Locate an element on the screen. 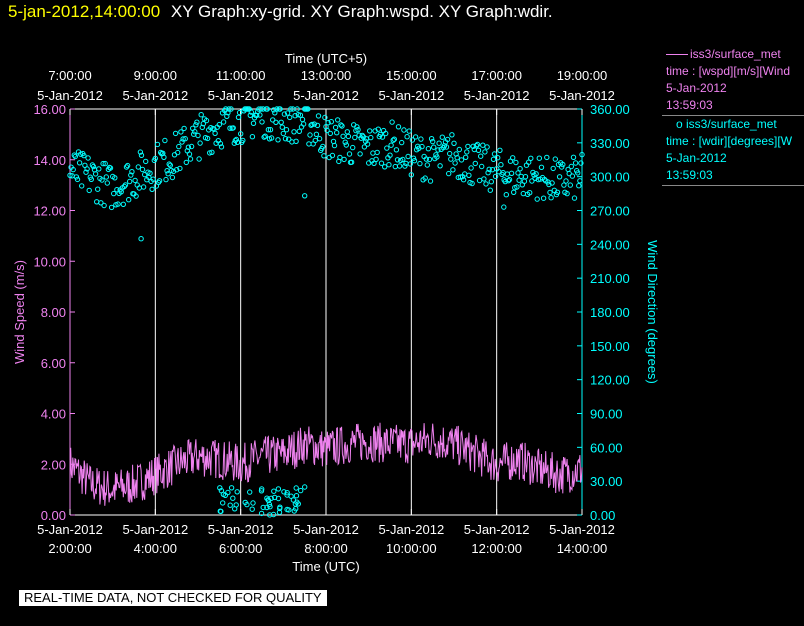 This screenshot has height=626, width=804. bottom-tick-time: 2:00:00 is located at coordinates (69, 548).